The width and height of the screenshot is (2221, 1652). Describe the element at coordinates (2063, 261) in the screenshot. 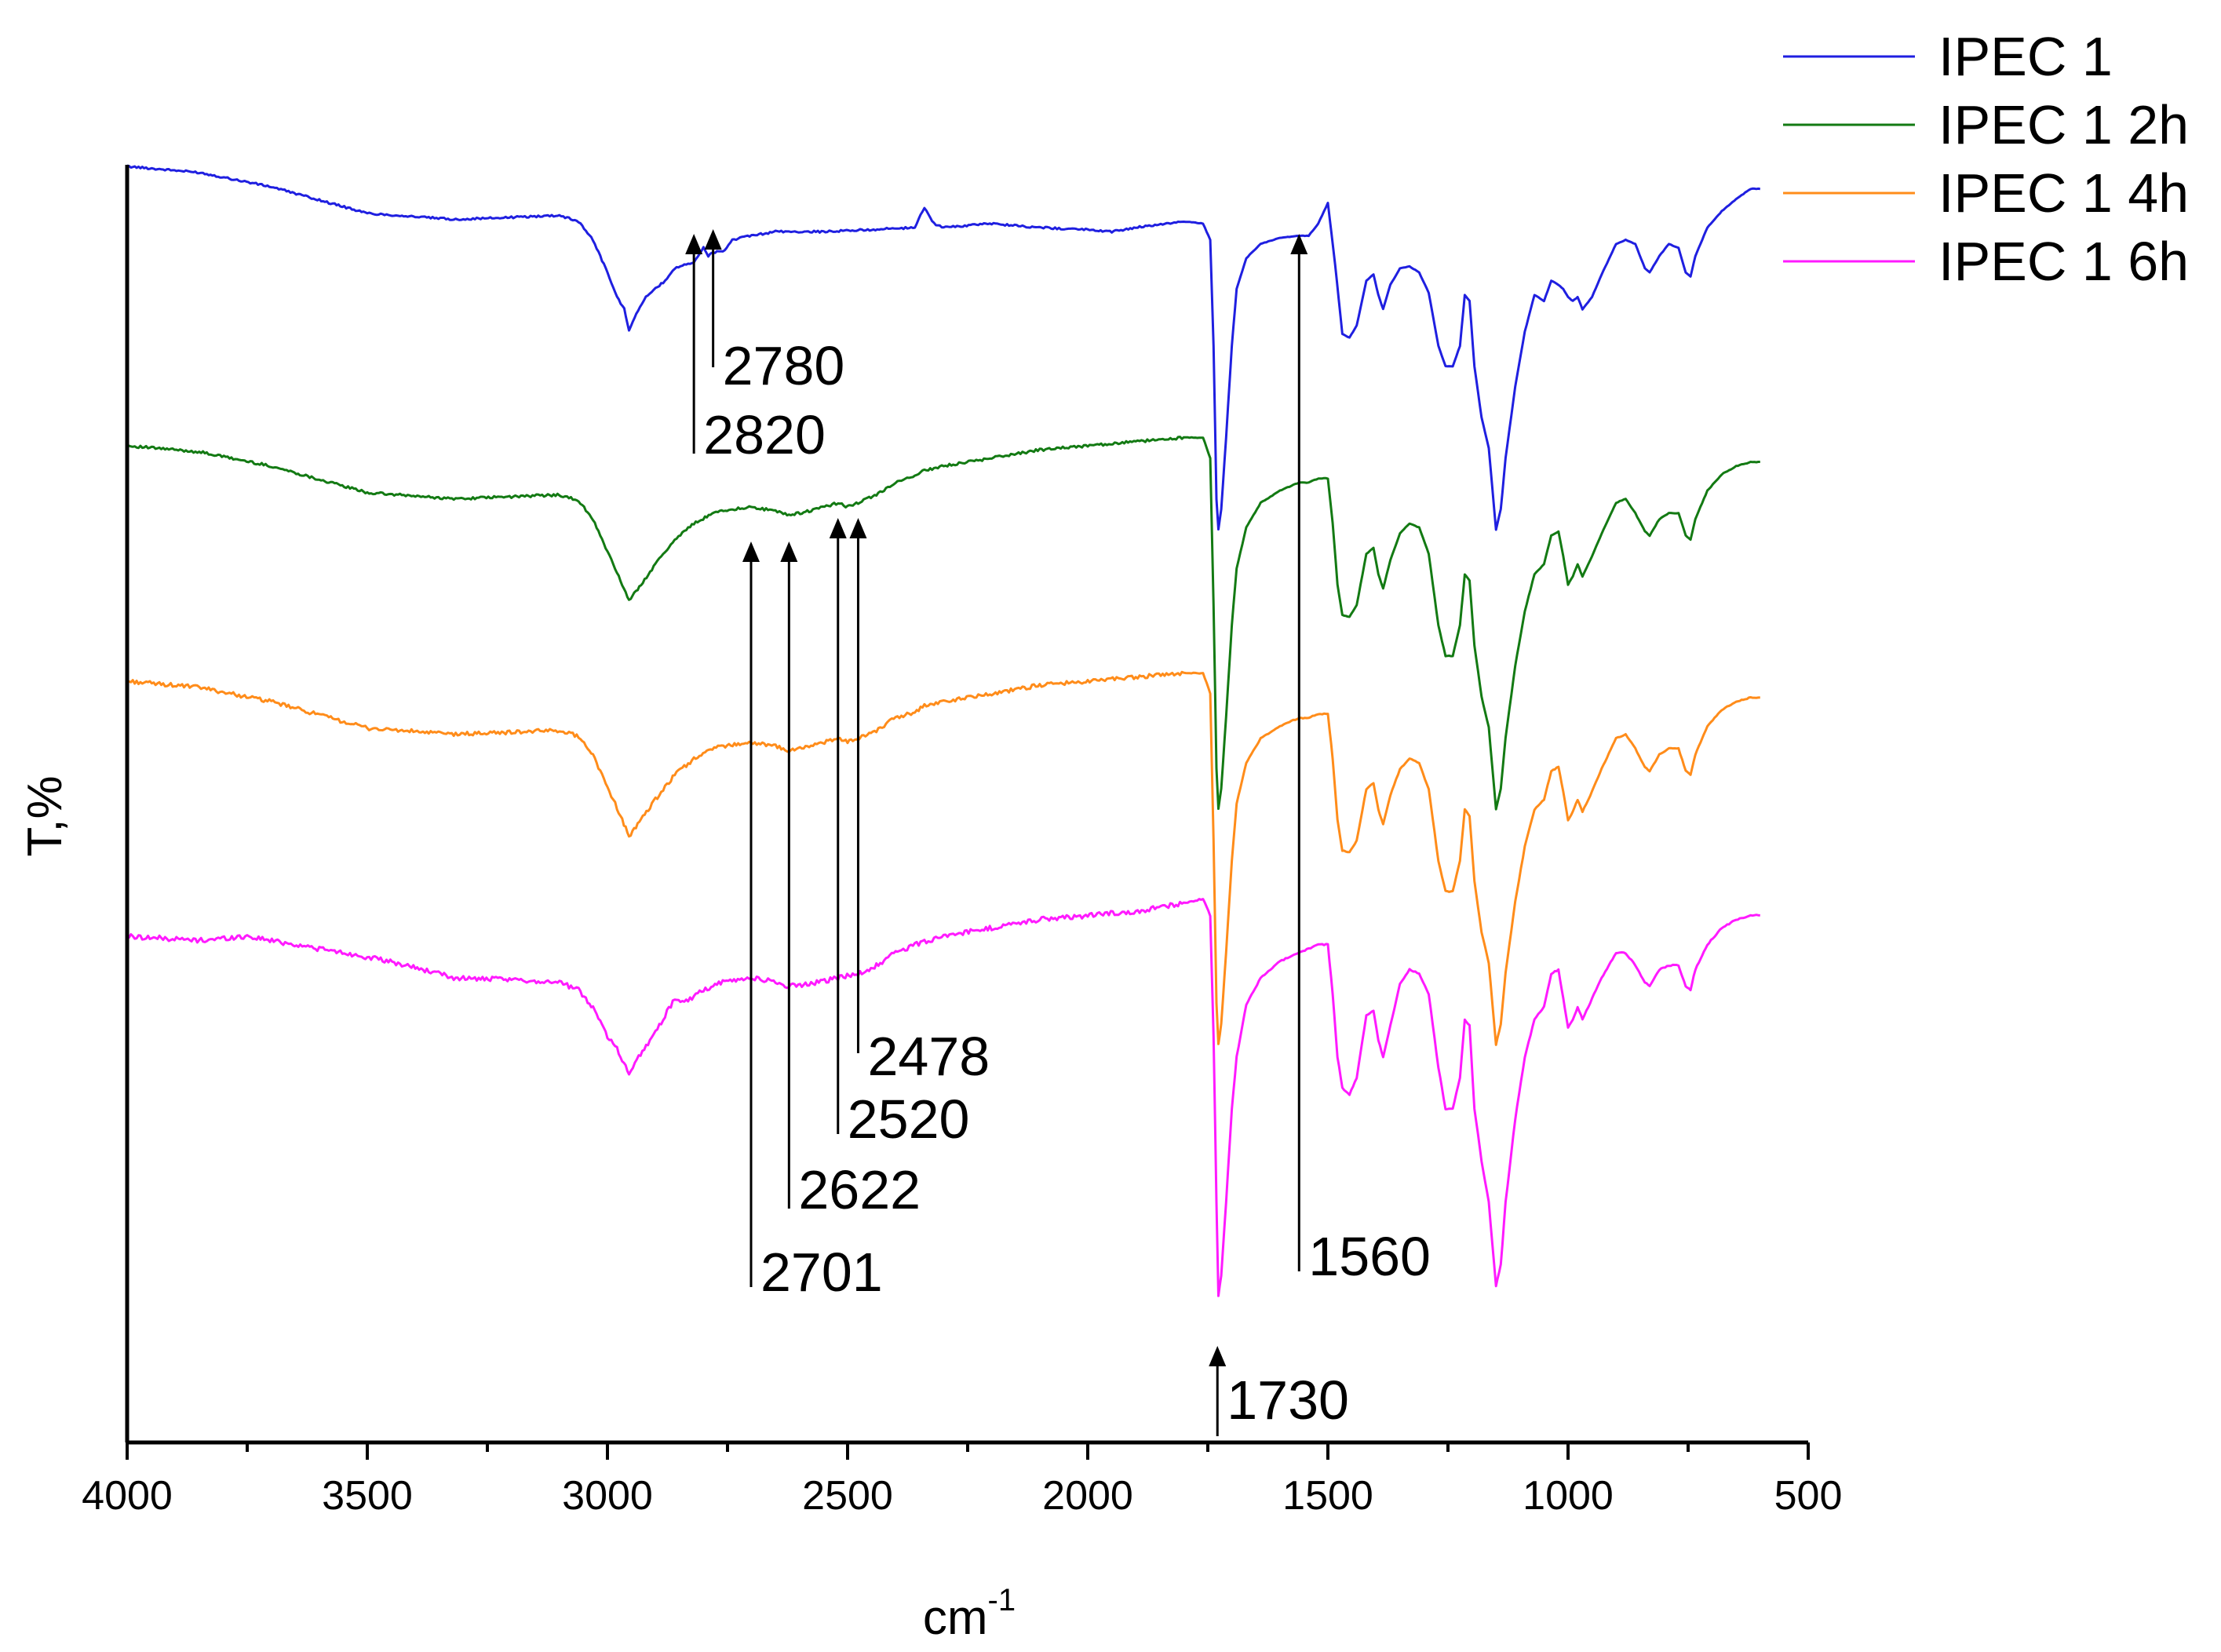

I see `legend-label-4: IPEC 1 6h` at that location.